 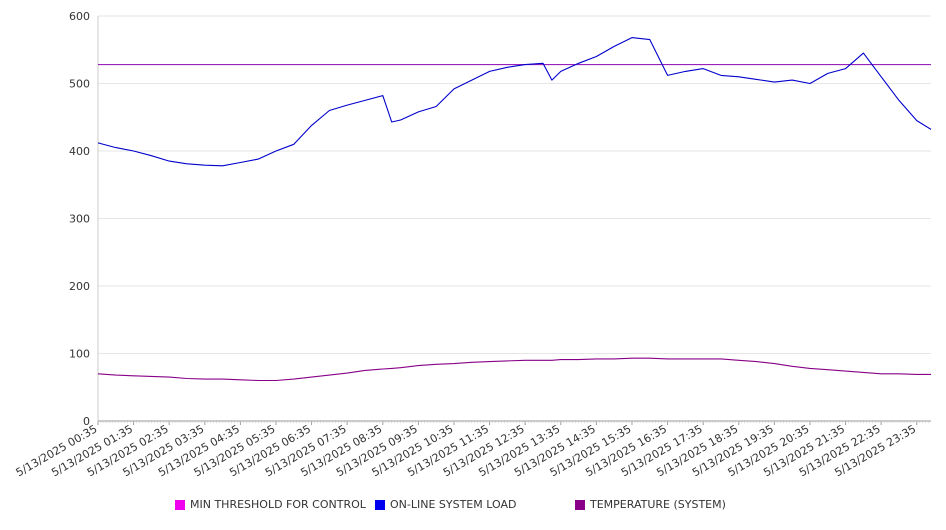 I want to click on y-tick-label: 400, so click(x=79, y=151).